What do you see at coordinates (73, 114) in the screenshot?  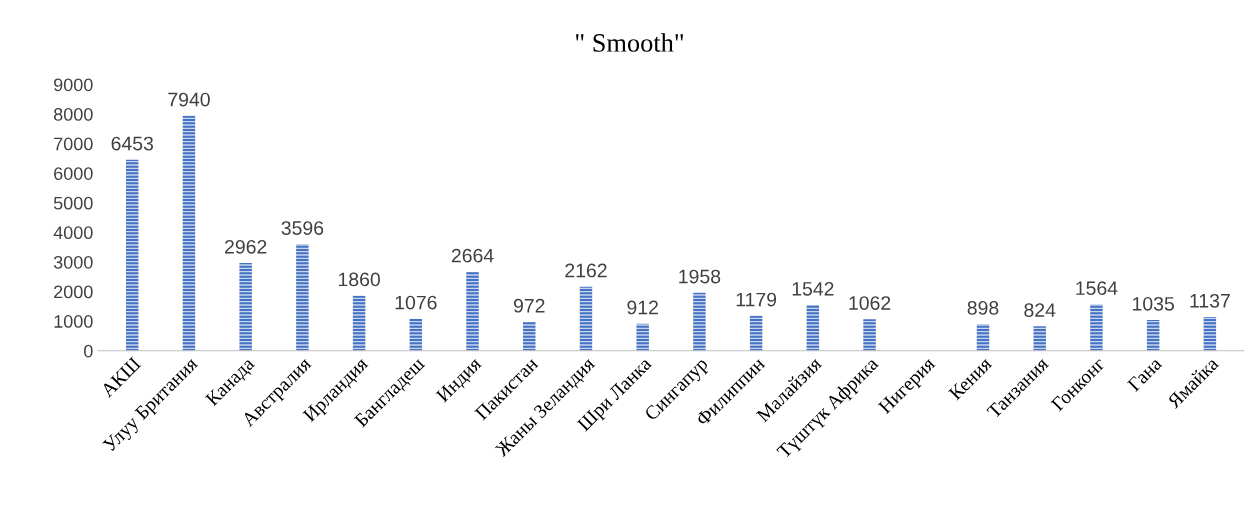 I see `y-tick-label: 8000` at bounding box center [73, 114].